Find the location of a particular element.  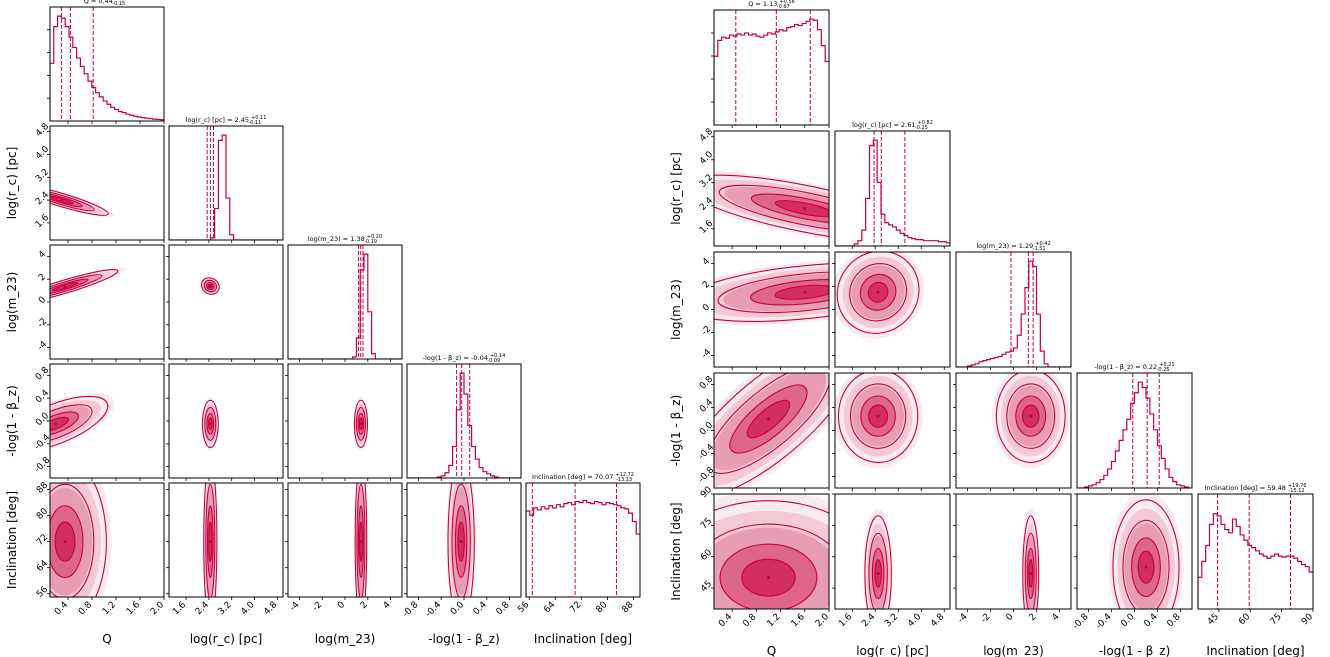

x-tick-label: 2.0 is located at coordinates (157, 608).